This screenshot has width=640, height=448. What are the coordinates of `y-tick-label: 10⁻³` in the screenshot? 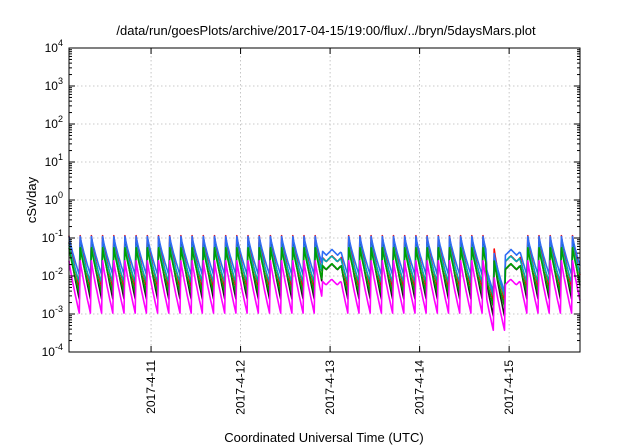 It's located at (52, 312).